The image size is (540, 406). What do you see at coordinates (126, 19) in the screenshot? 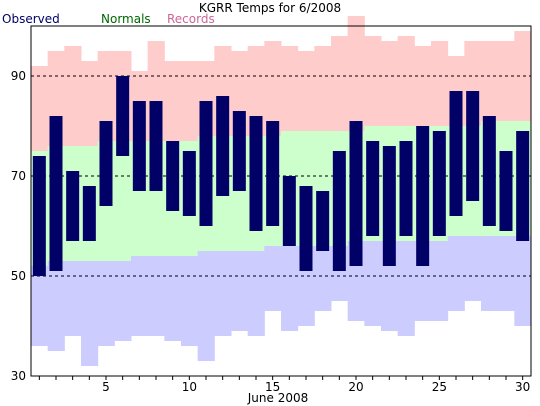
I see `legend-normals: Normals` at bounding box center [126, 19].